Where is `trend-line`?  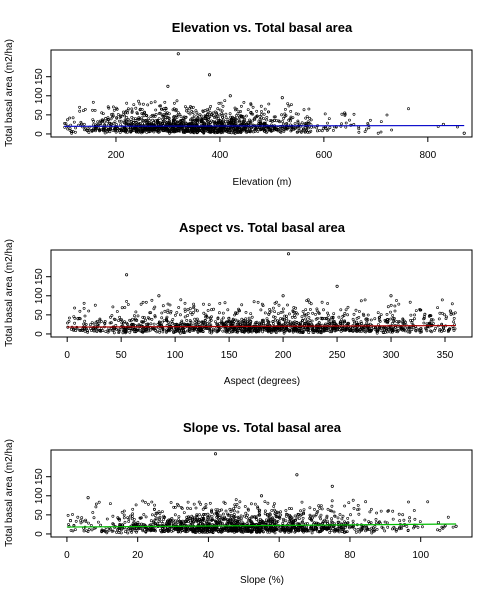
trend-line is located at coordinates (264, 125).